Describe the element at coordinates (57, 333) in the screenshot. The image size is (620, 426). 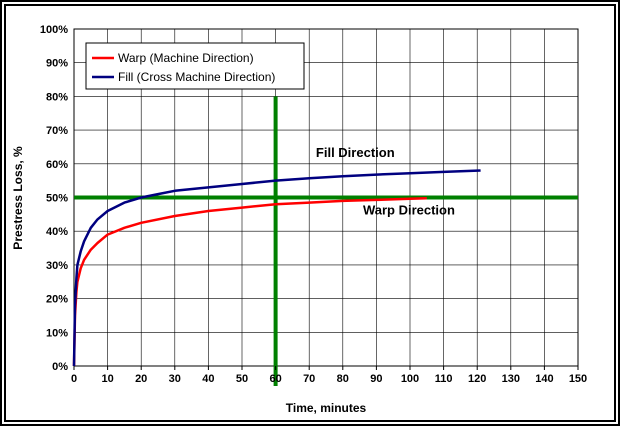
I see `y-tick-label: 10%` at that location.